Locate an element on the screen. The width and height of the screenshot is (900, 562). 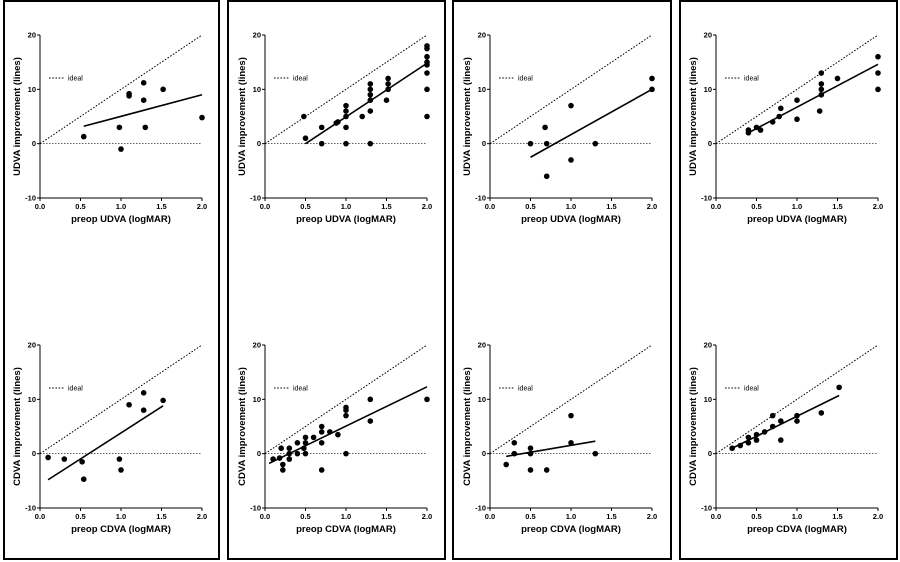
y-tick-label: 10 is located at coordinates (708, 399).